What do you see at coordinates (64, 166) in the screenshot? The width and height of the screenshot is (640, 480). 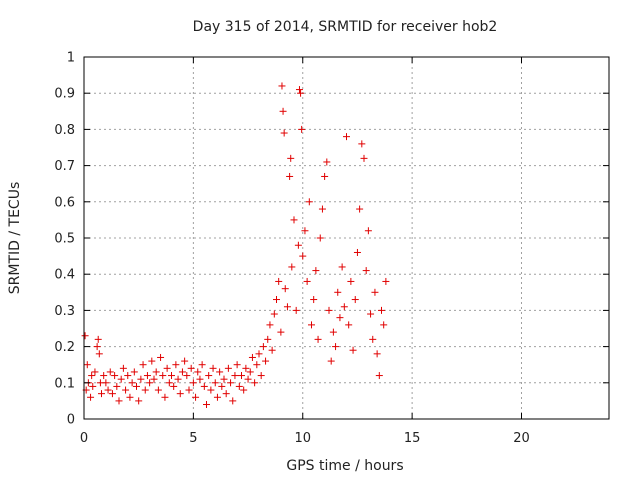 I see `y-tick-label: 0.7` at bounding box center [64, 166].